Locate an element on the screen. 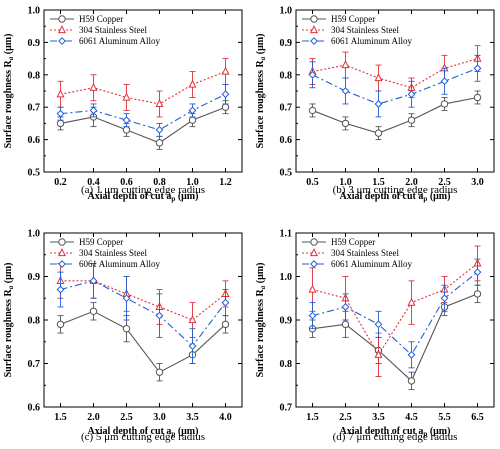 Image resolution: width=500 pixels, height=449 pixels. x-tick-label: 1.5 is located at coordinates (312, 417).